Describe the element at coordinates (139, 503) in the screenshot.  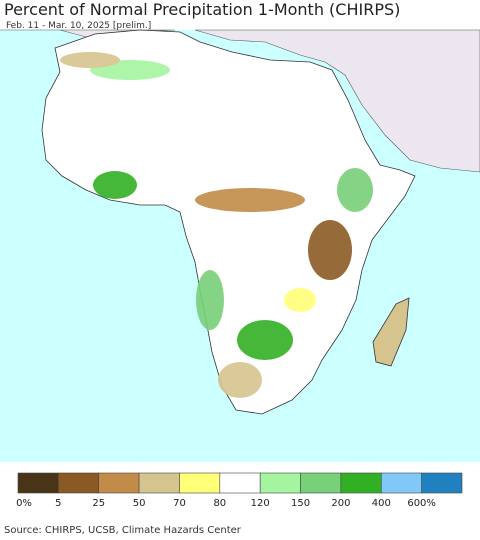
I see `legend-label: 50` at that location.